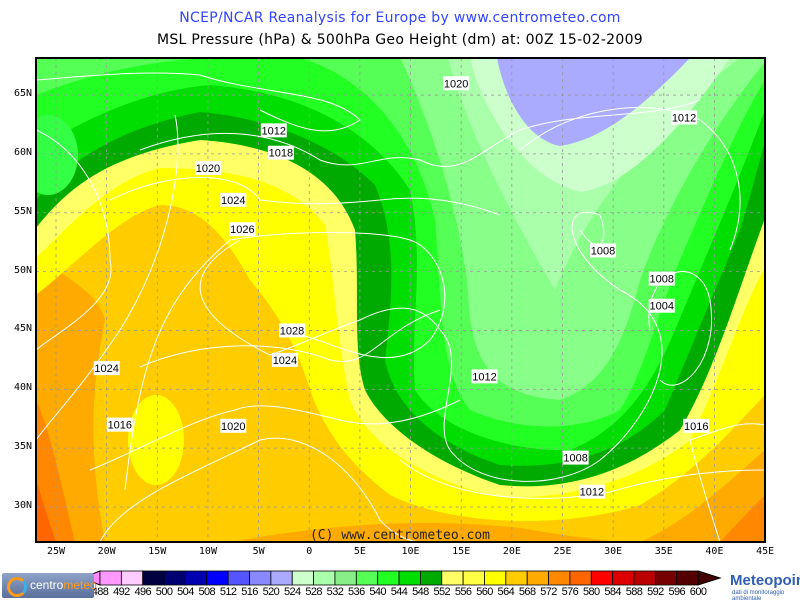  I want to click on lon-tick-label: 25W, so click(56, 551).